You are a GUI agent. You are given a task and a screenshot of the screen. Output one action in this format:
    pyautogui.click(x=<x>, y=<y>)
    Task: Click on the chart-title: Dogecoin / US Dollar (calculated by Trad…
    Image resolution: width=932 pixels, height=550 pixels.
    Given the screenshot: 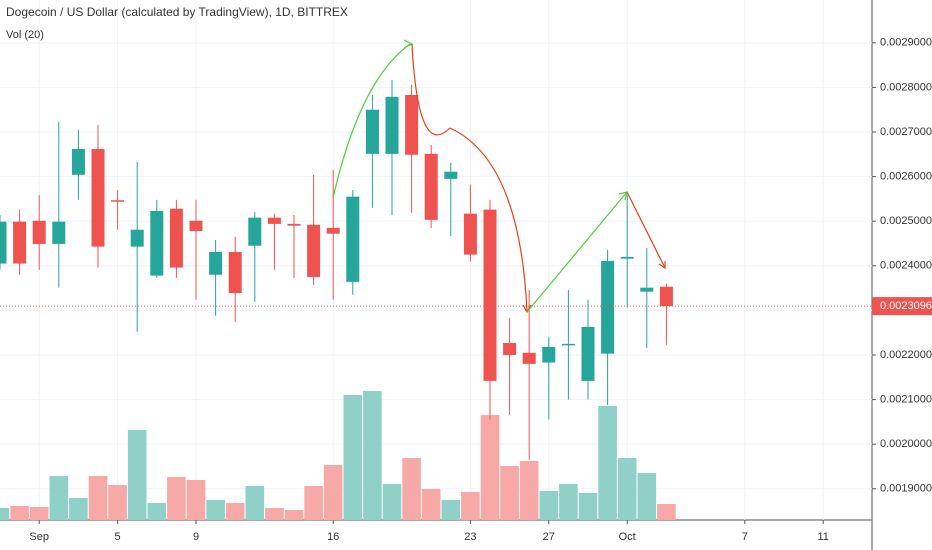 What is the action you would take?
    pyautogui.click(x=177, y=12)
    